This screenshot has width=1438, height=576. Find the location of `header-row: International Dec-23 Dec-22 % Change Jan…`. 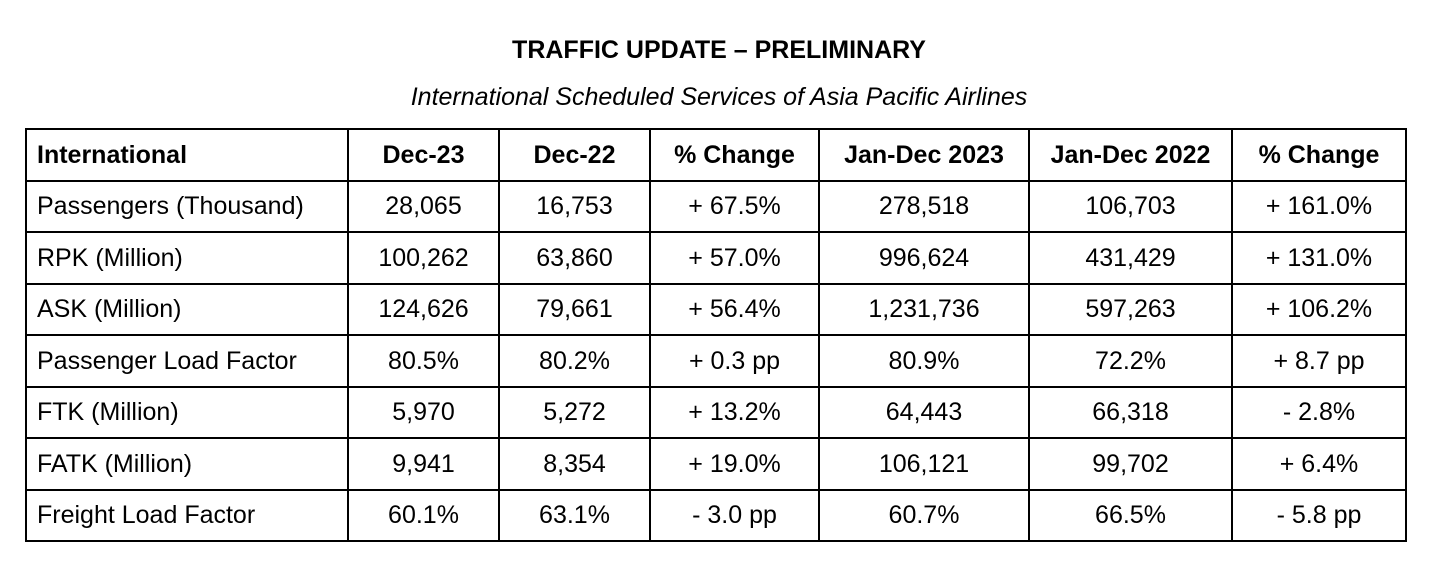

header-row: International Dec-23 Dec-22 % Change Jan… is located at coordinates (716, 155).